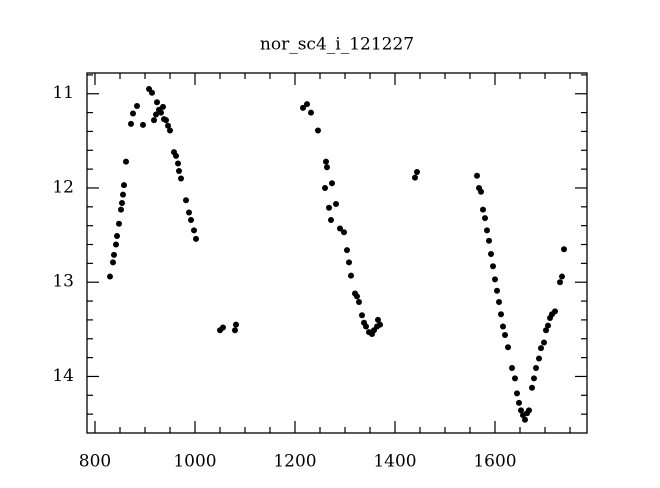 This screenshot has height=488, width=660. Describe the element at coordinates (337, 45) in the screenshot. I see `chart-title: nor_sc4_i_121227` at that location.